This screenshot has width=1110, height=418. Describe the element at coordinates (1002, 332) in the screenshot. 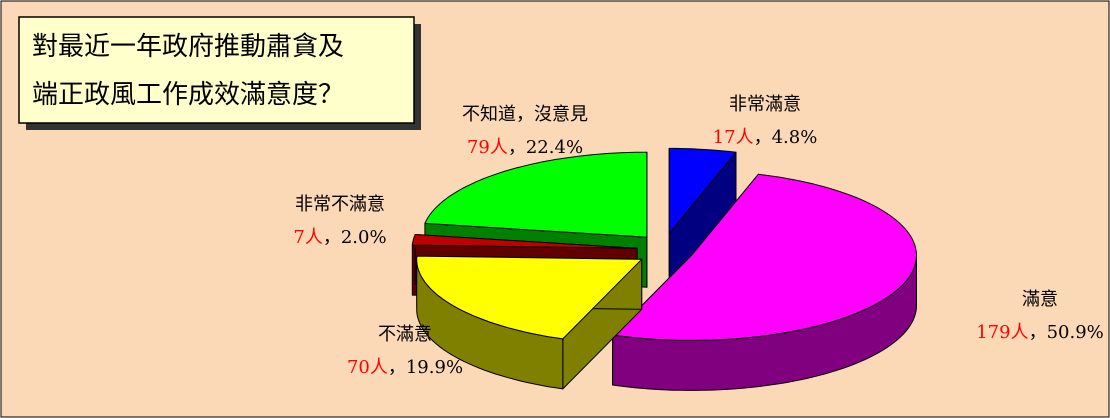

I see `count-label: 179人` at that location.